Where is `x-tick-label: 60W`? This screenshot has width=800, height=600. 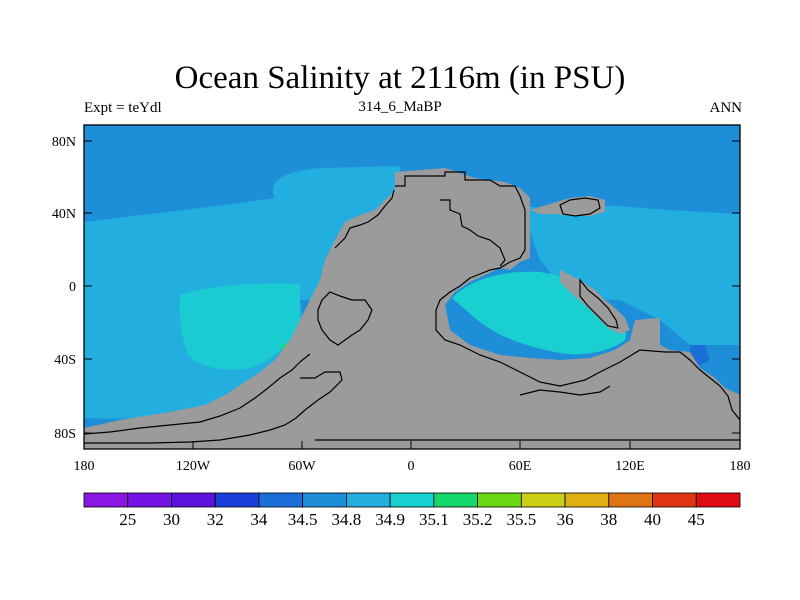
x-tick-label: 60W is located at coordinates (302, 466).